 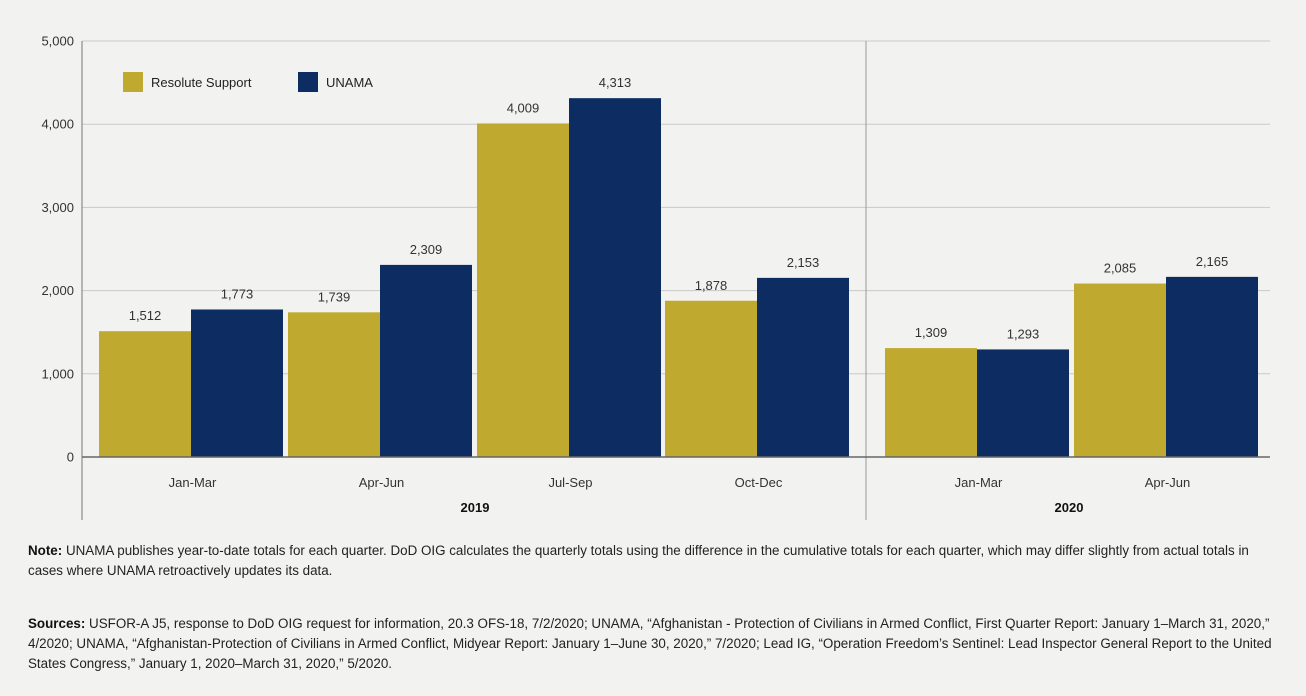 What do you see at coordinates (1120, 268) in the screenshot?
I see `data-label: 2,085` at bounding box center [1120, 268].